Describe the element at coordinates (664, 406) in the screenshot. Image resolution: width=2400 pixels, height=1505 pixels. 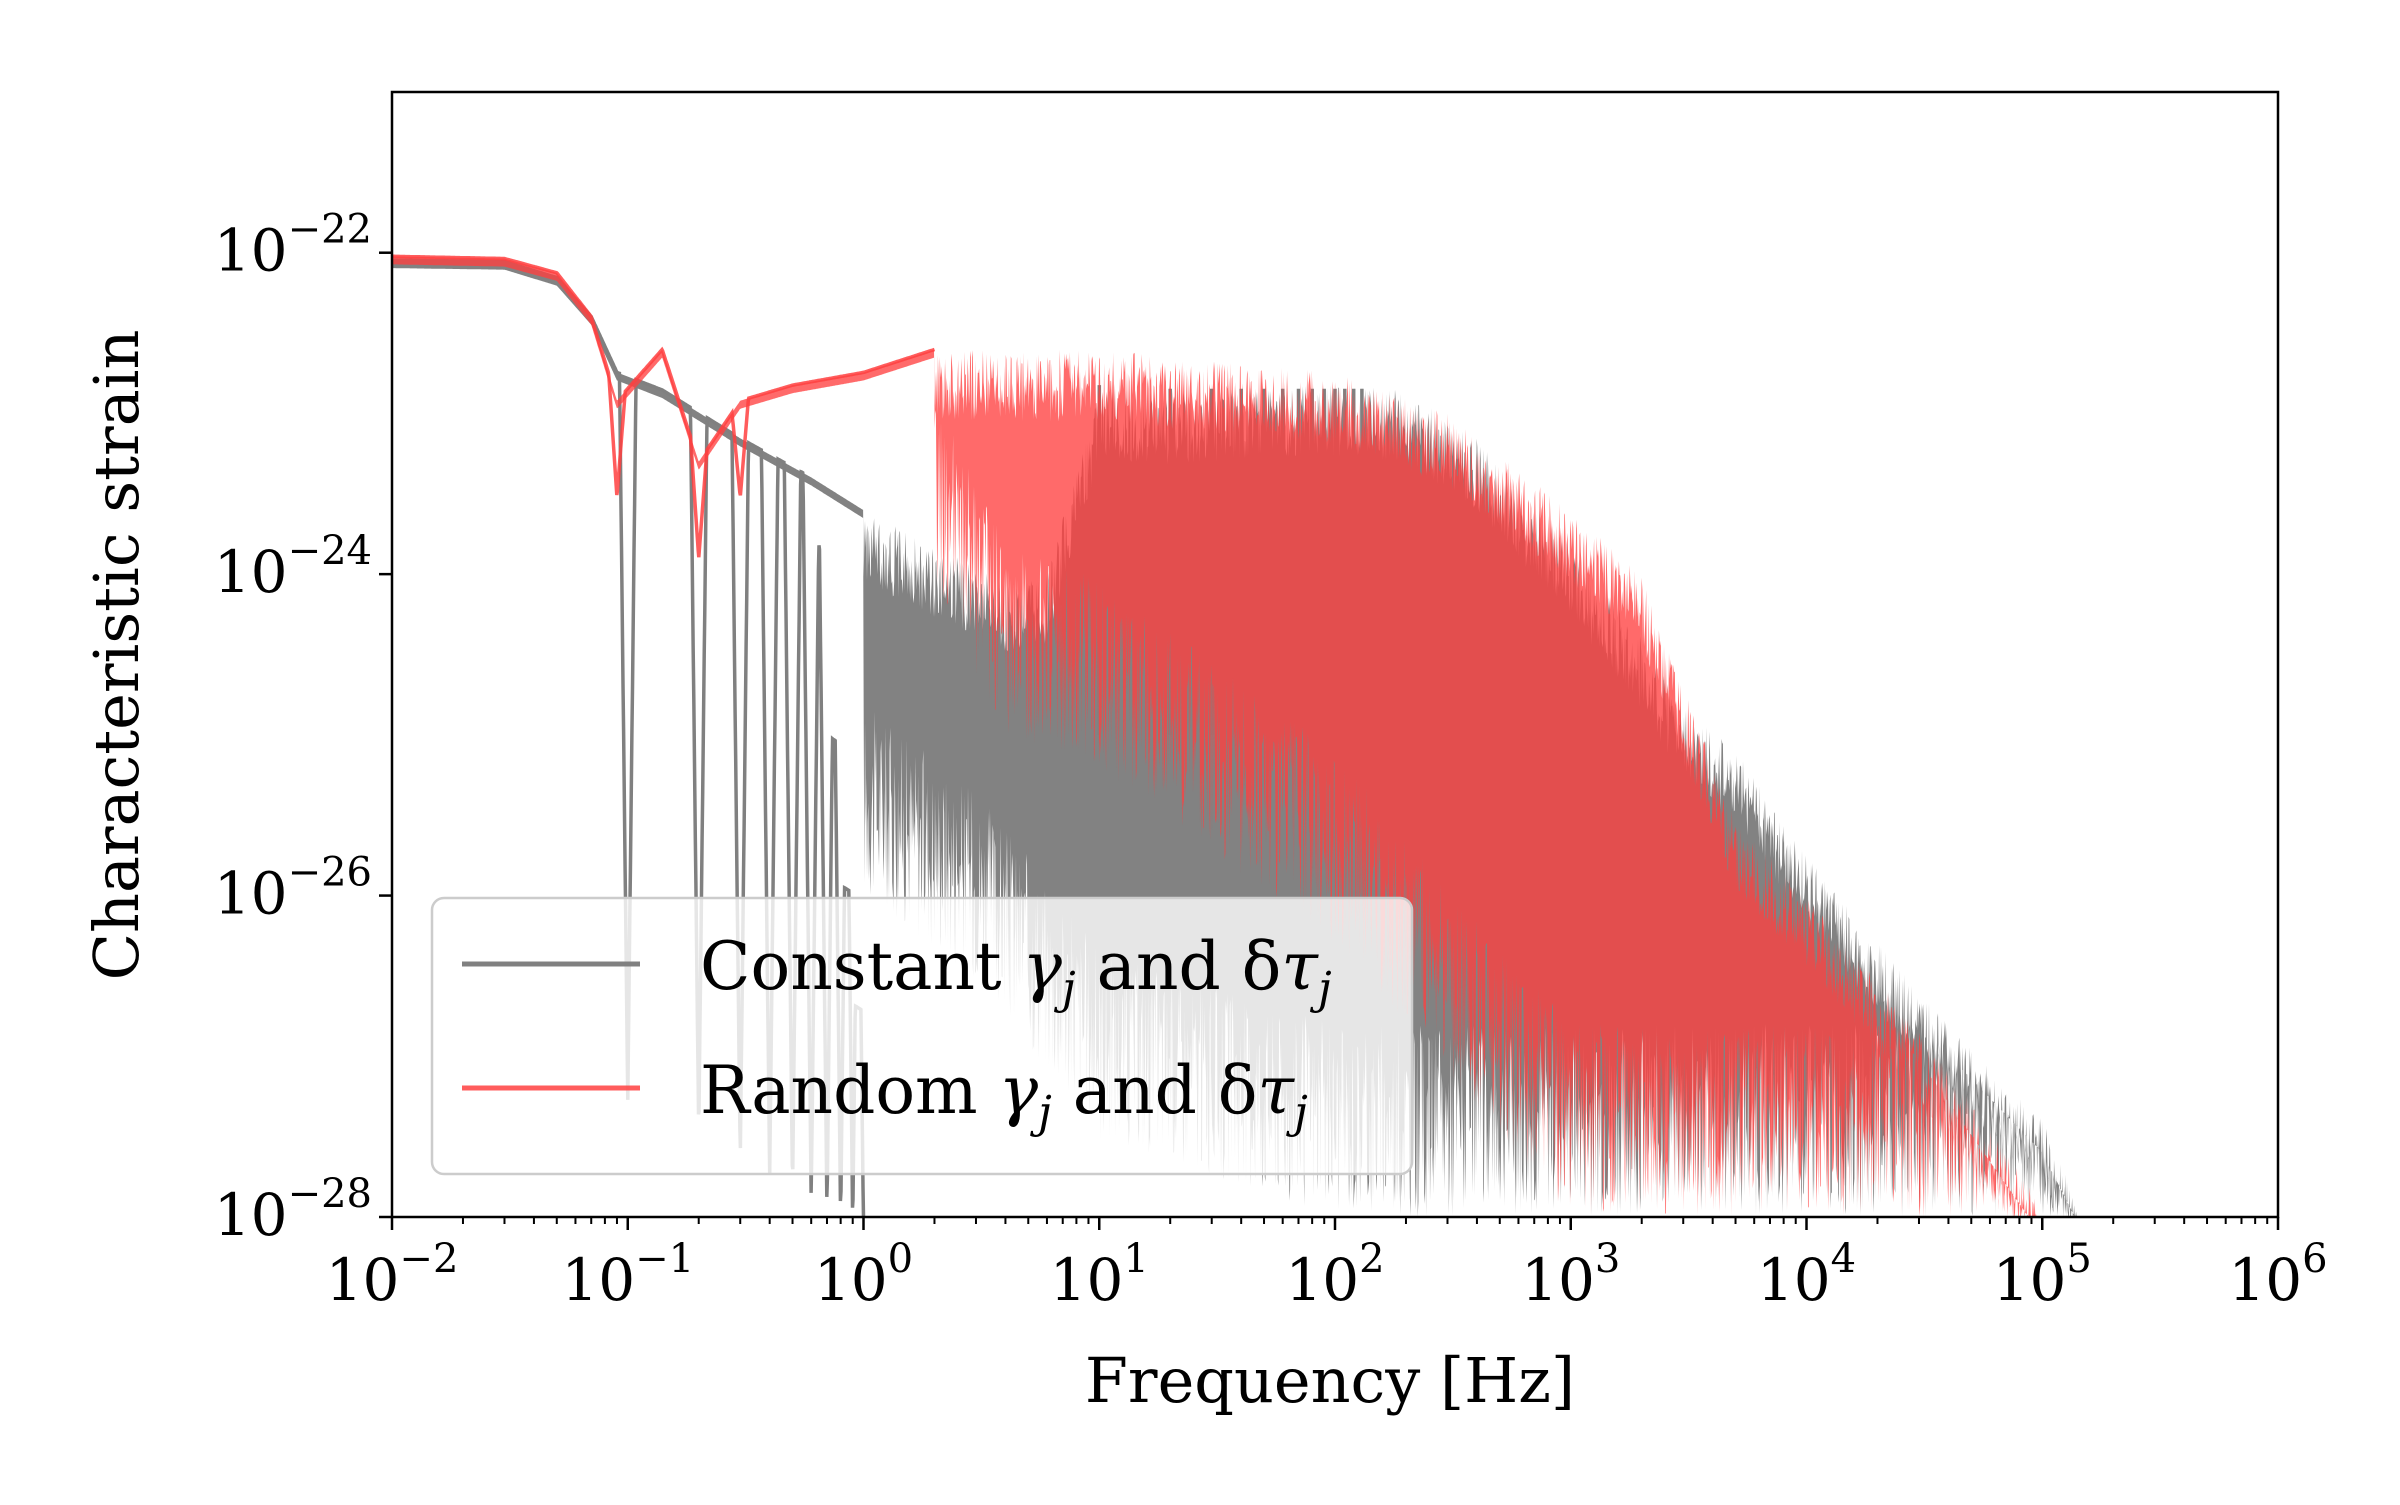
I see `series-random-line` at that location.